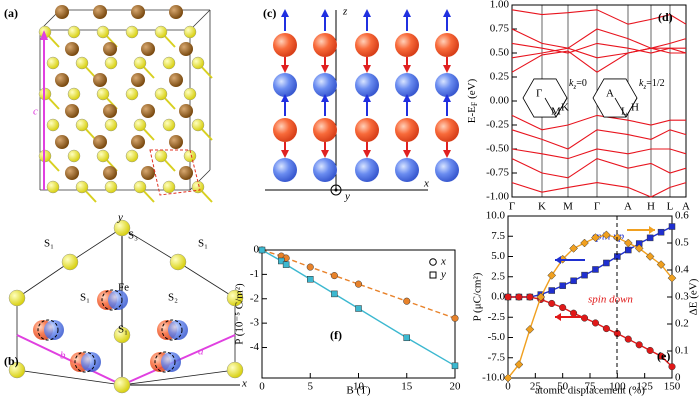 This screenshot has width=699, height=398. I want to click on y2-tick-label: 0.1, so click(682, 351).